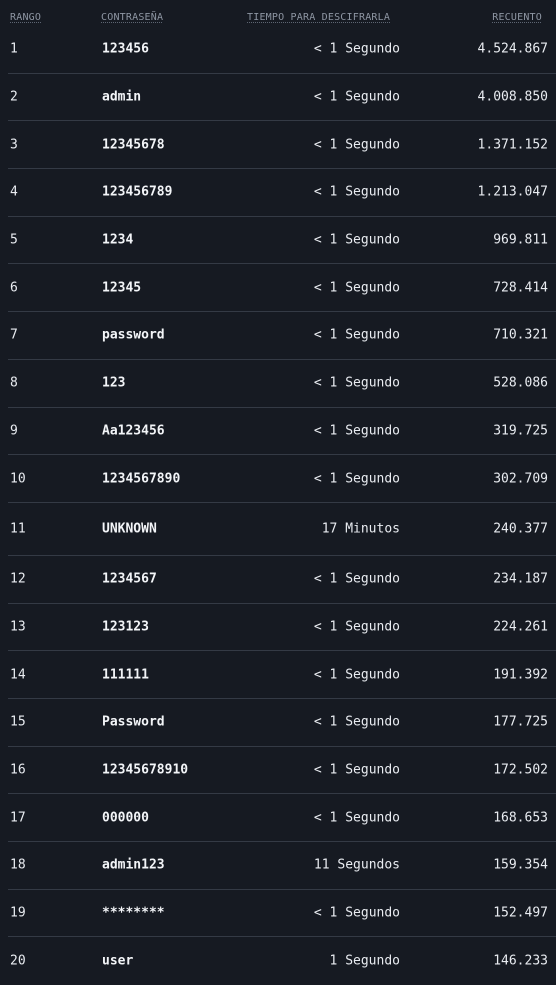 Image resolution: width=556 pixels, height=985 pixels. I want to click on rank-cell: 17, so click(18, 818).